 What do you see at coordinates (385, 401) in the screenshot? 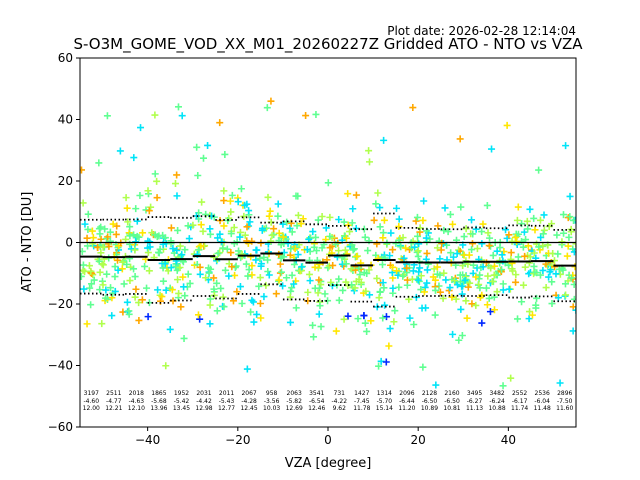
I see `bin-mean-label: -5.70` at bounding box center [385, 401].